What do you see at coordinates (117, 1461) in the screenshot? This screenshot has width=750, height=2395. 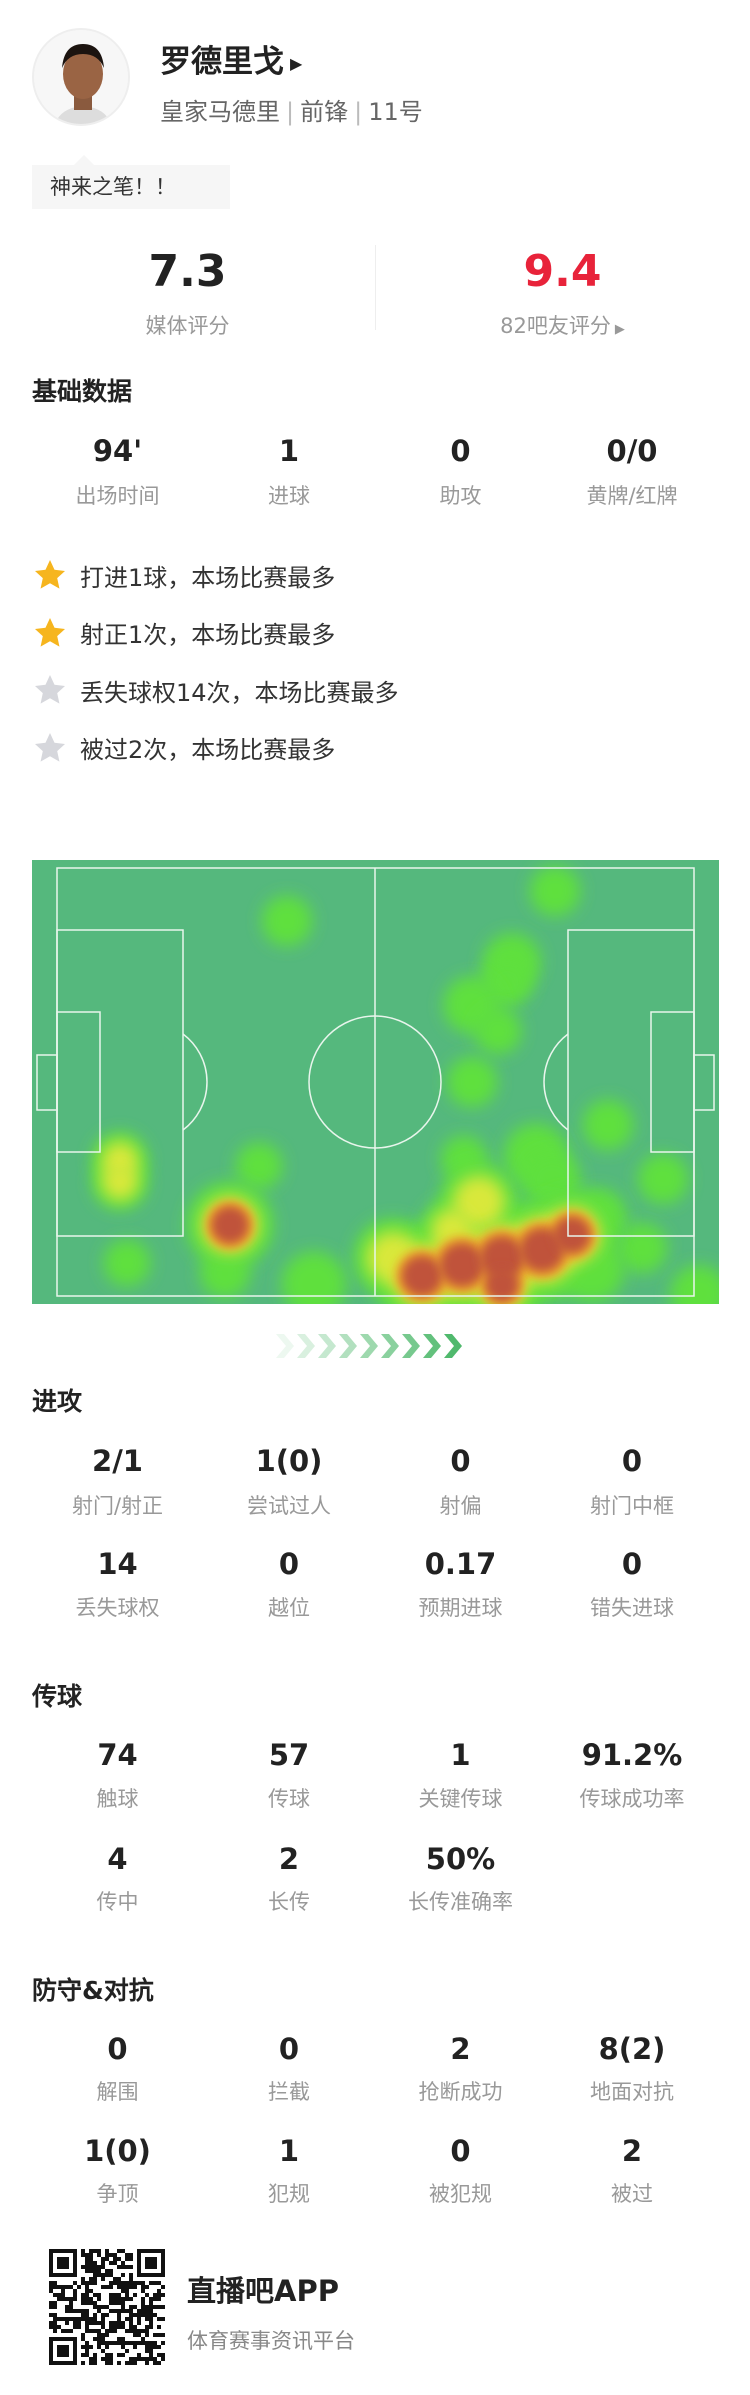 I see `attack-stat-value: 2/1` at bounding box center [117, 1461].